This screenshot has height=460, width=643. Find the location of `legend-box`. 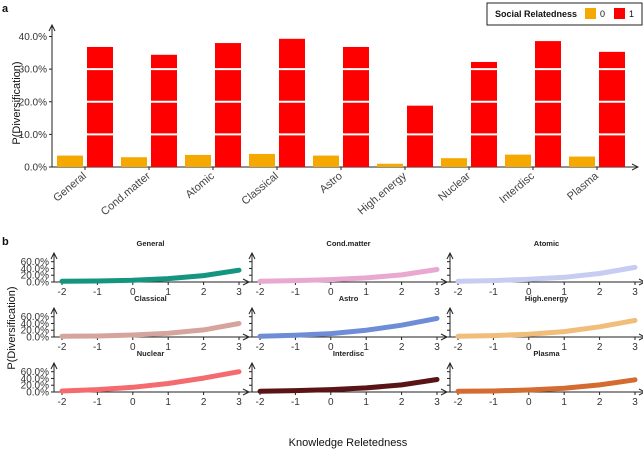

legend-box is located at coordinates (564, 14).